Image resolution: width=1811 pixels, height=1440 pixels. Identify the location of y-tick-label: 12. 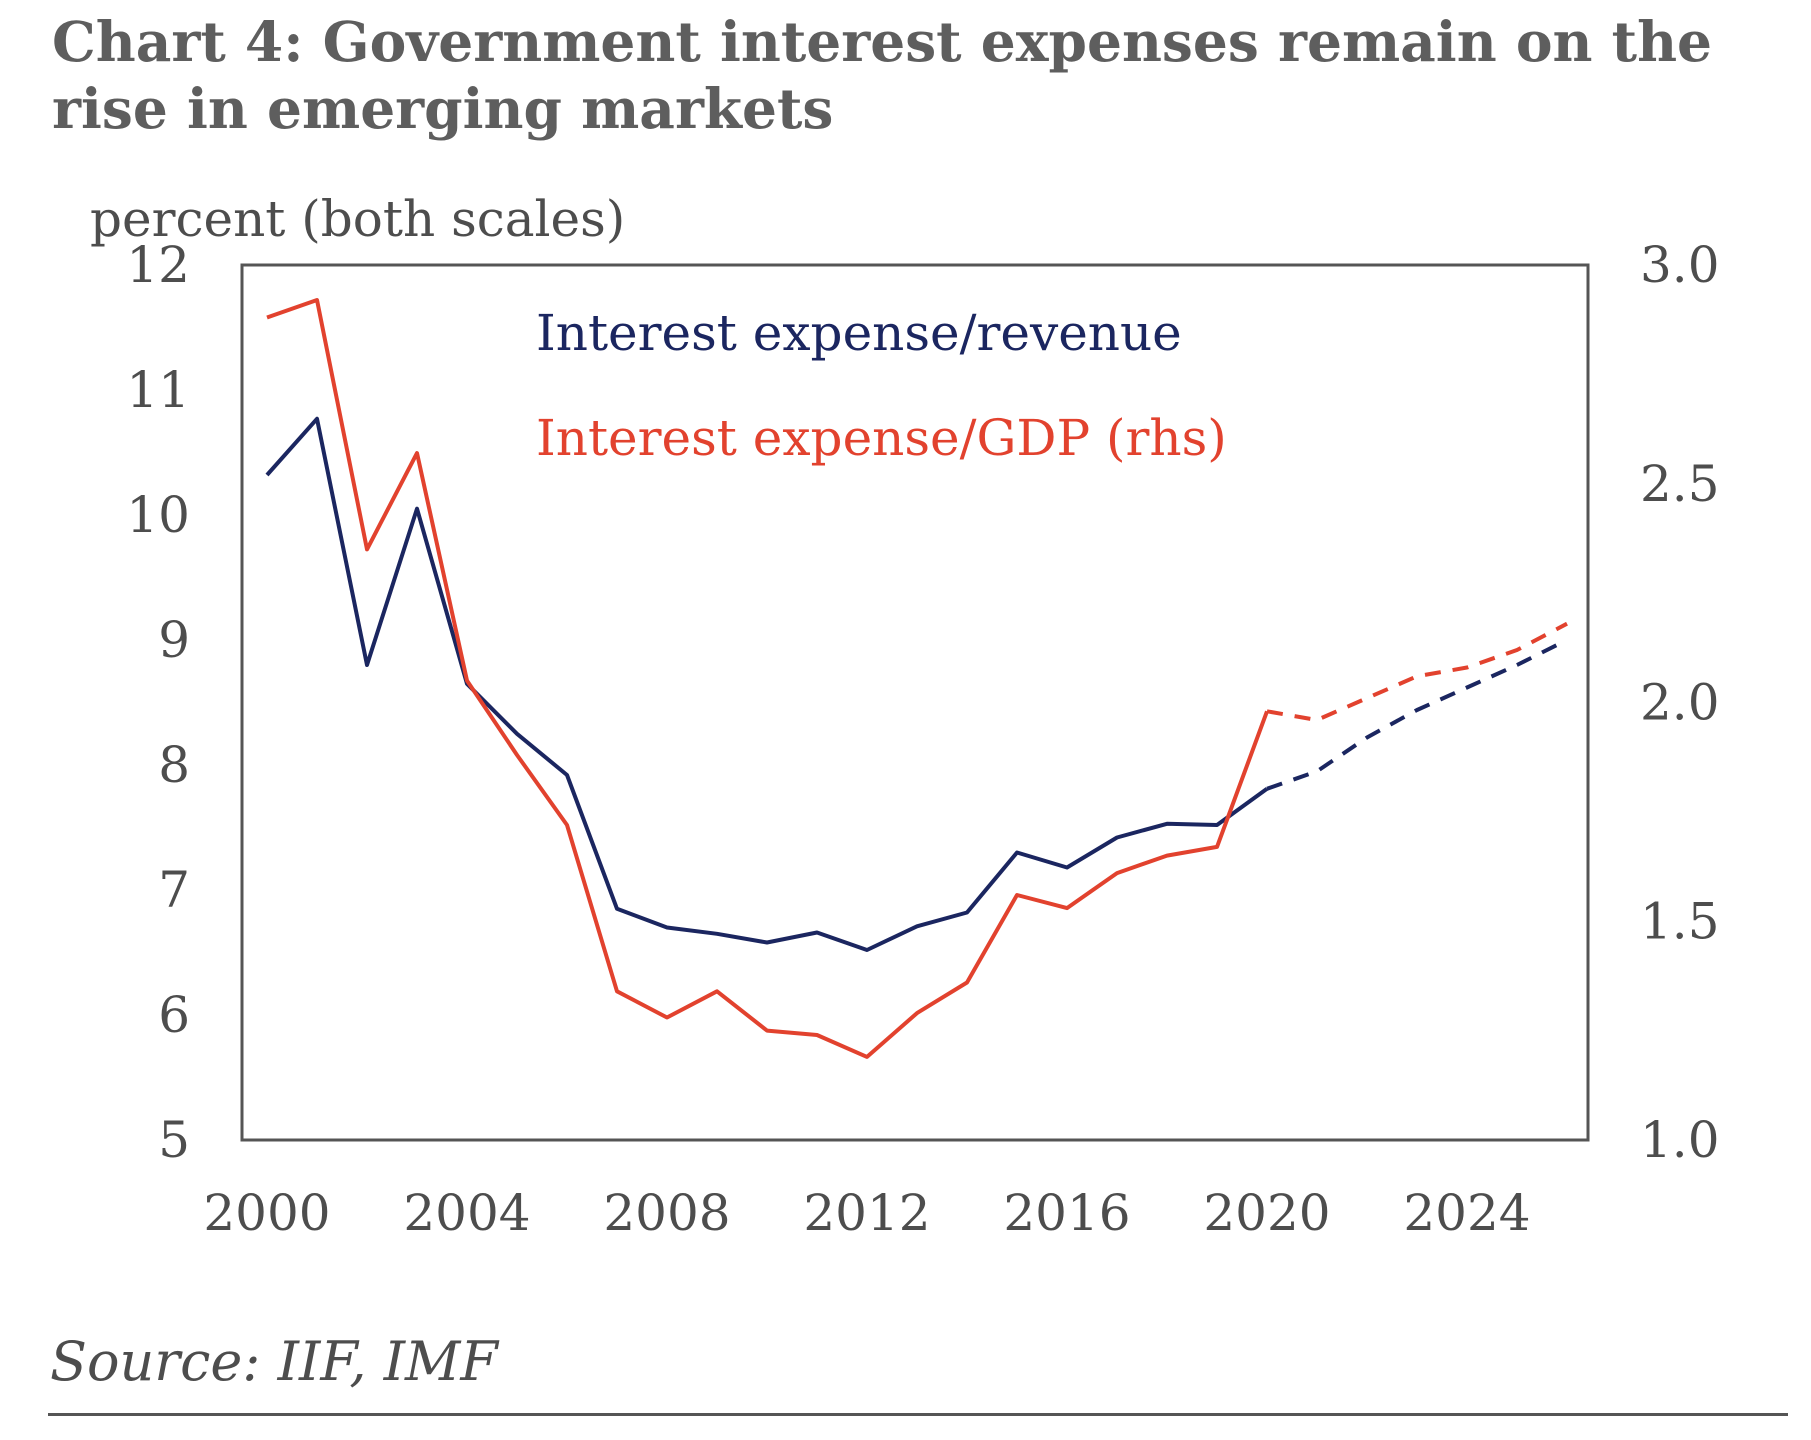
(158, 265).